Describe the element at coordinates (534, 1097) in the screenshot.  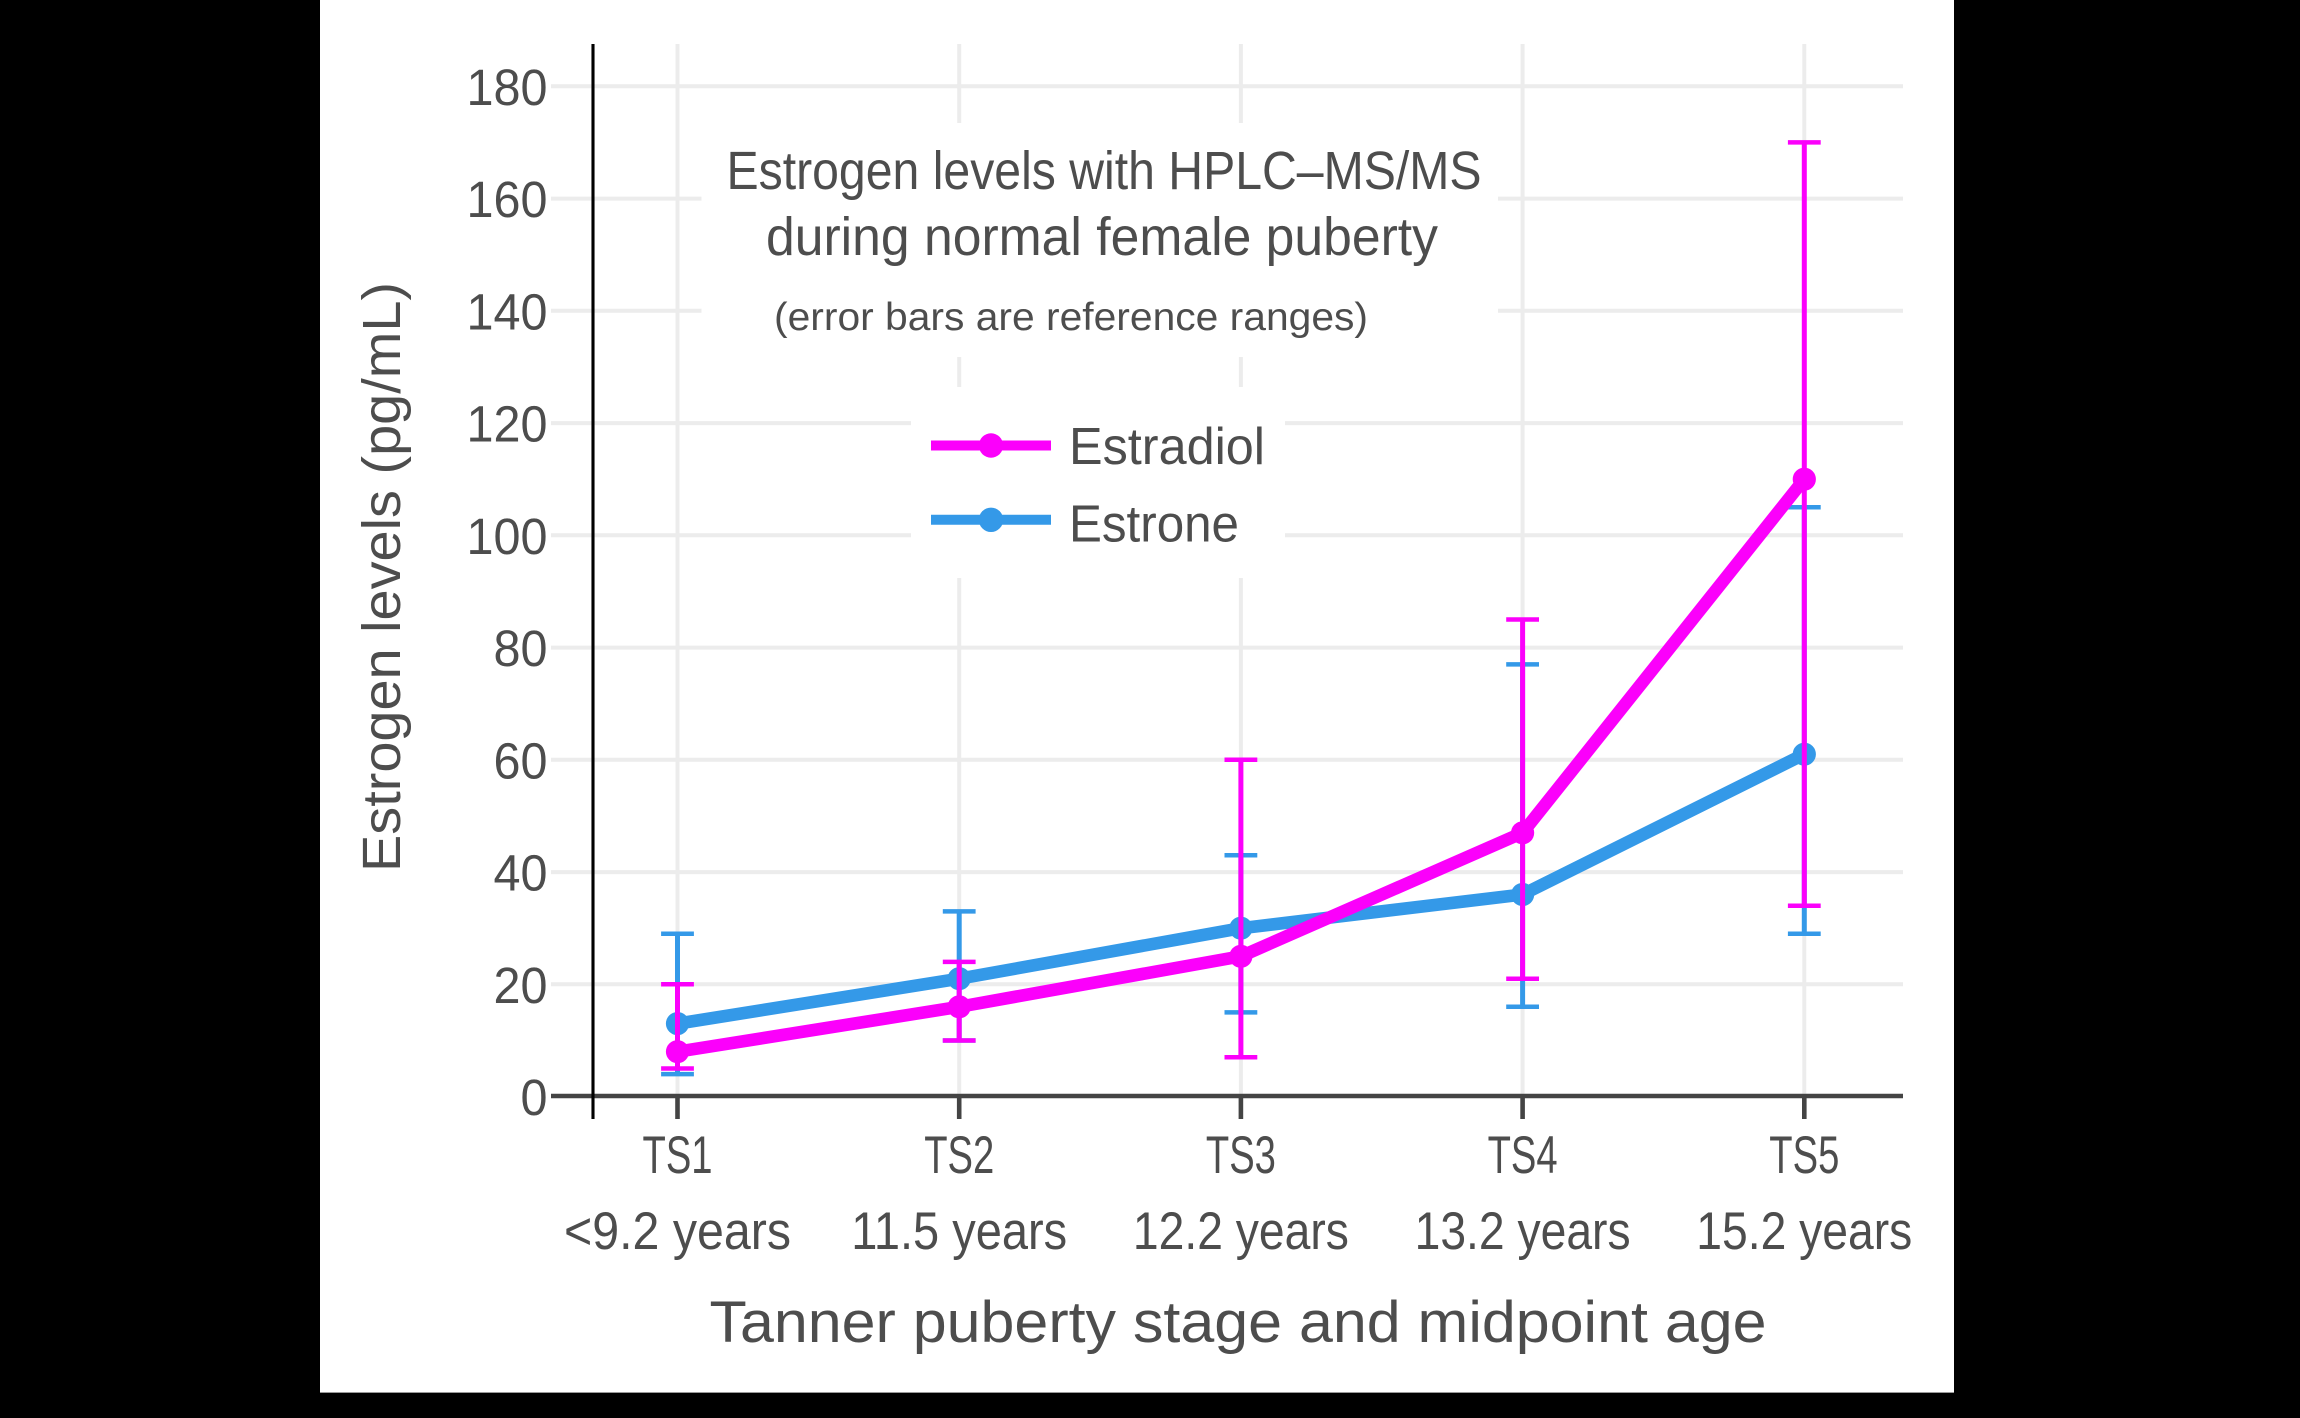
I see `svg-text: 0` at that location.